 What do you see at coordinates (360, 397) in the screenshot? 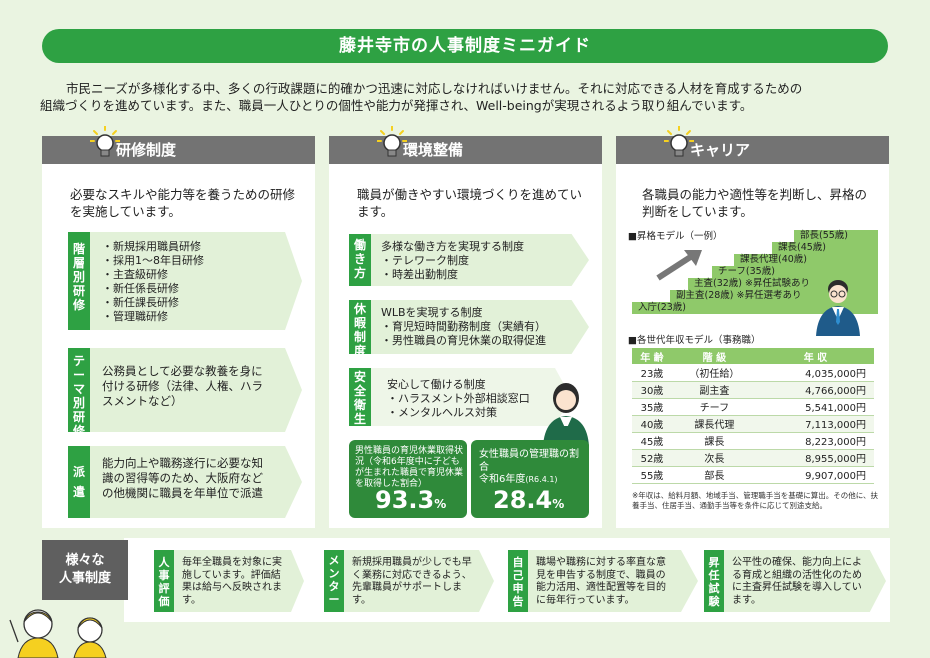
I see `tag-safety-health: 安全衛生` at bounding box center [360, 397].